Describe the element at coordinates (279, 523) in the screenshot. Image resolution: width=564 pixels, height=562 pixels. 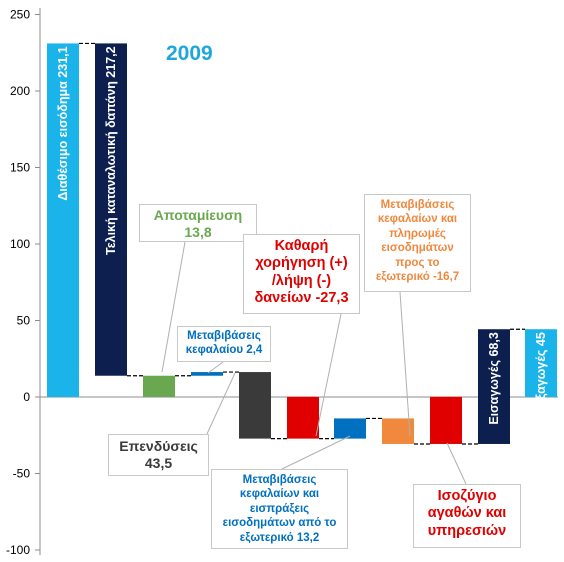
I see `callout-receipts-line4: εισοδημάτων από το` at that location.